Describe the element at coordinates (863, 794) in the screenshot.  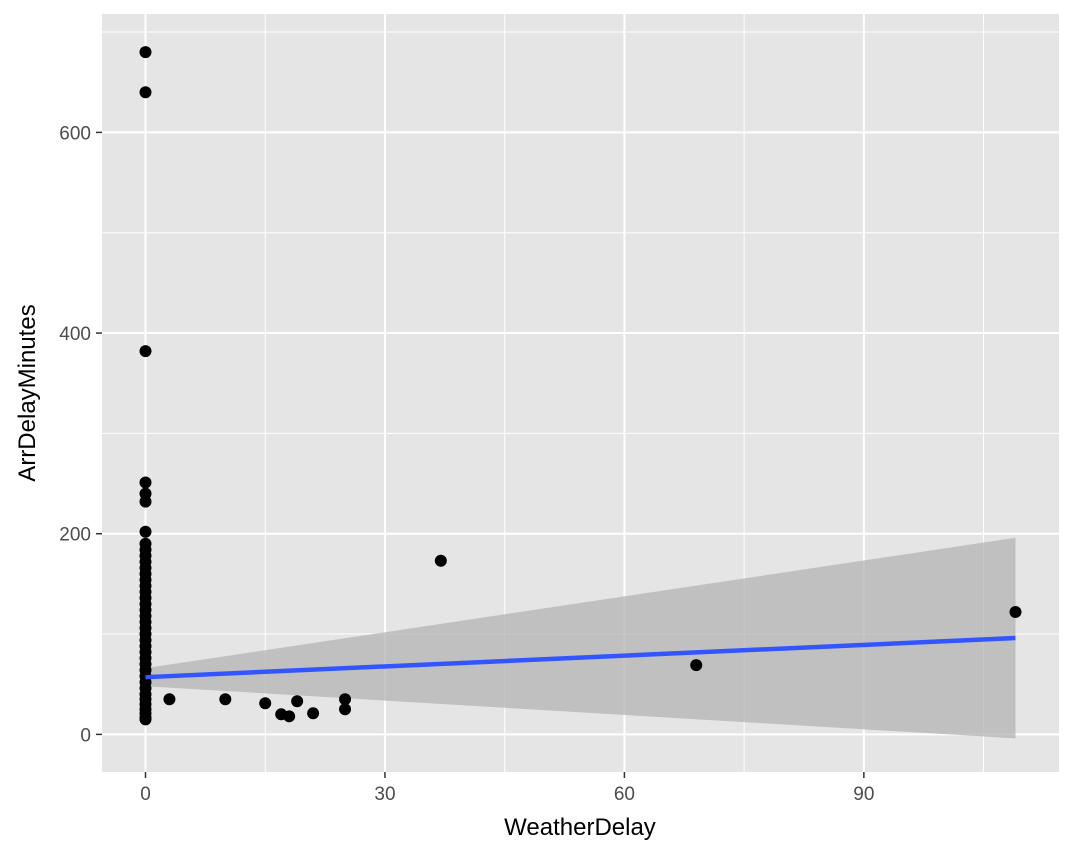
I see `x-tick-label: 90` at that location.